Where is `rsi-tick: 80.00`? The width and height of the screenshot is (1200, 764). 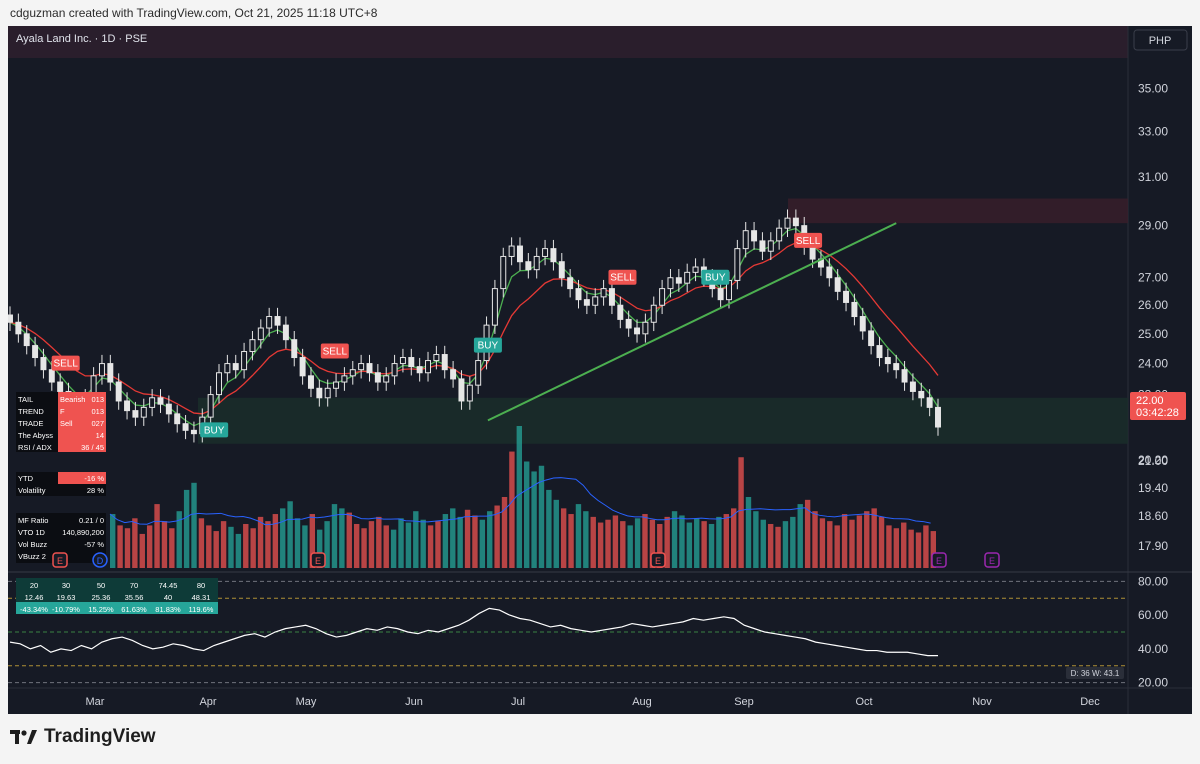 rsi-tick: 80.00 is located at coordinates (1153, 581).